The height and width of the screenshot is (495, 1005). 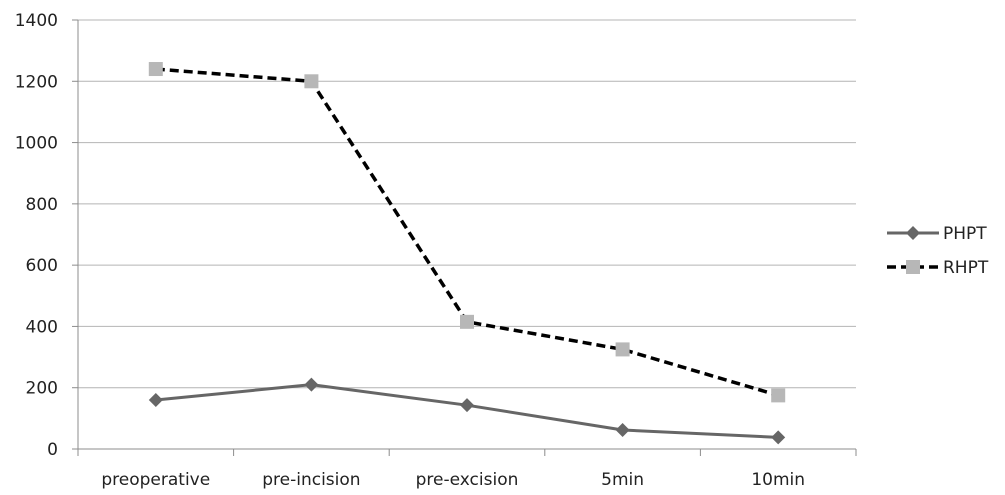 What do you see at coordinates (155, 480) in the screenshot?
I see `x-tick-label: preoperative` at bounding box center [155, 480].